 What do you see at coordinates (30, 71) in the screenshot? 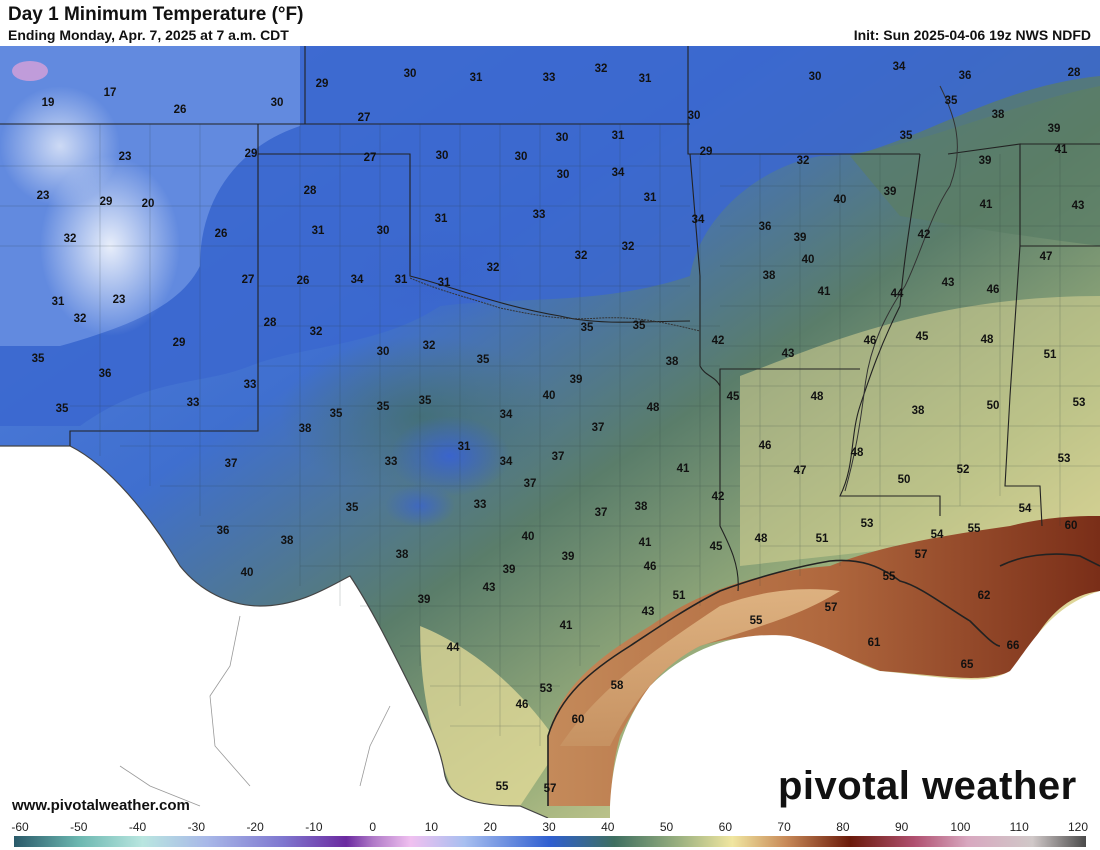
I see `very-cold-spot` at bounding box center [30, 71].